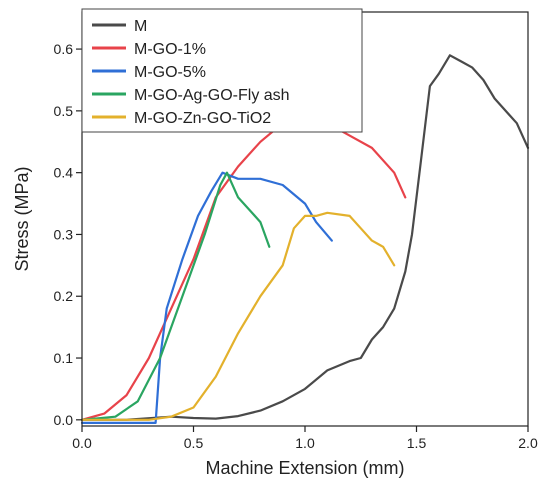 Image resolution: width=550 pixels, height=494 pixels. What do you see at coordinates (528, 443) in the screenshot?
I see `x-tick-label: 2.0` at bounding box center [528, 443].